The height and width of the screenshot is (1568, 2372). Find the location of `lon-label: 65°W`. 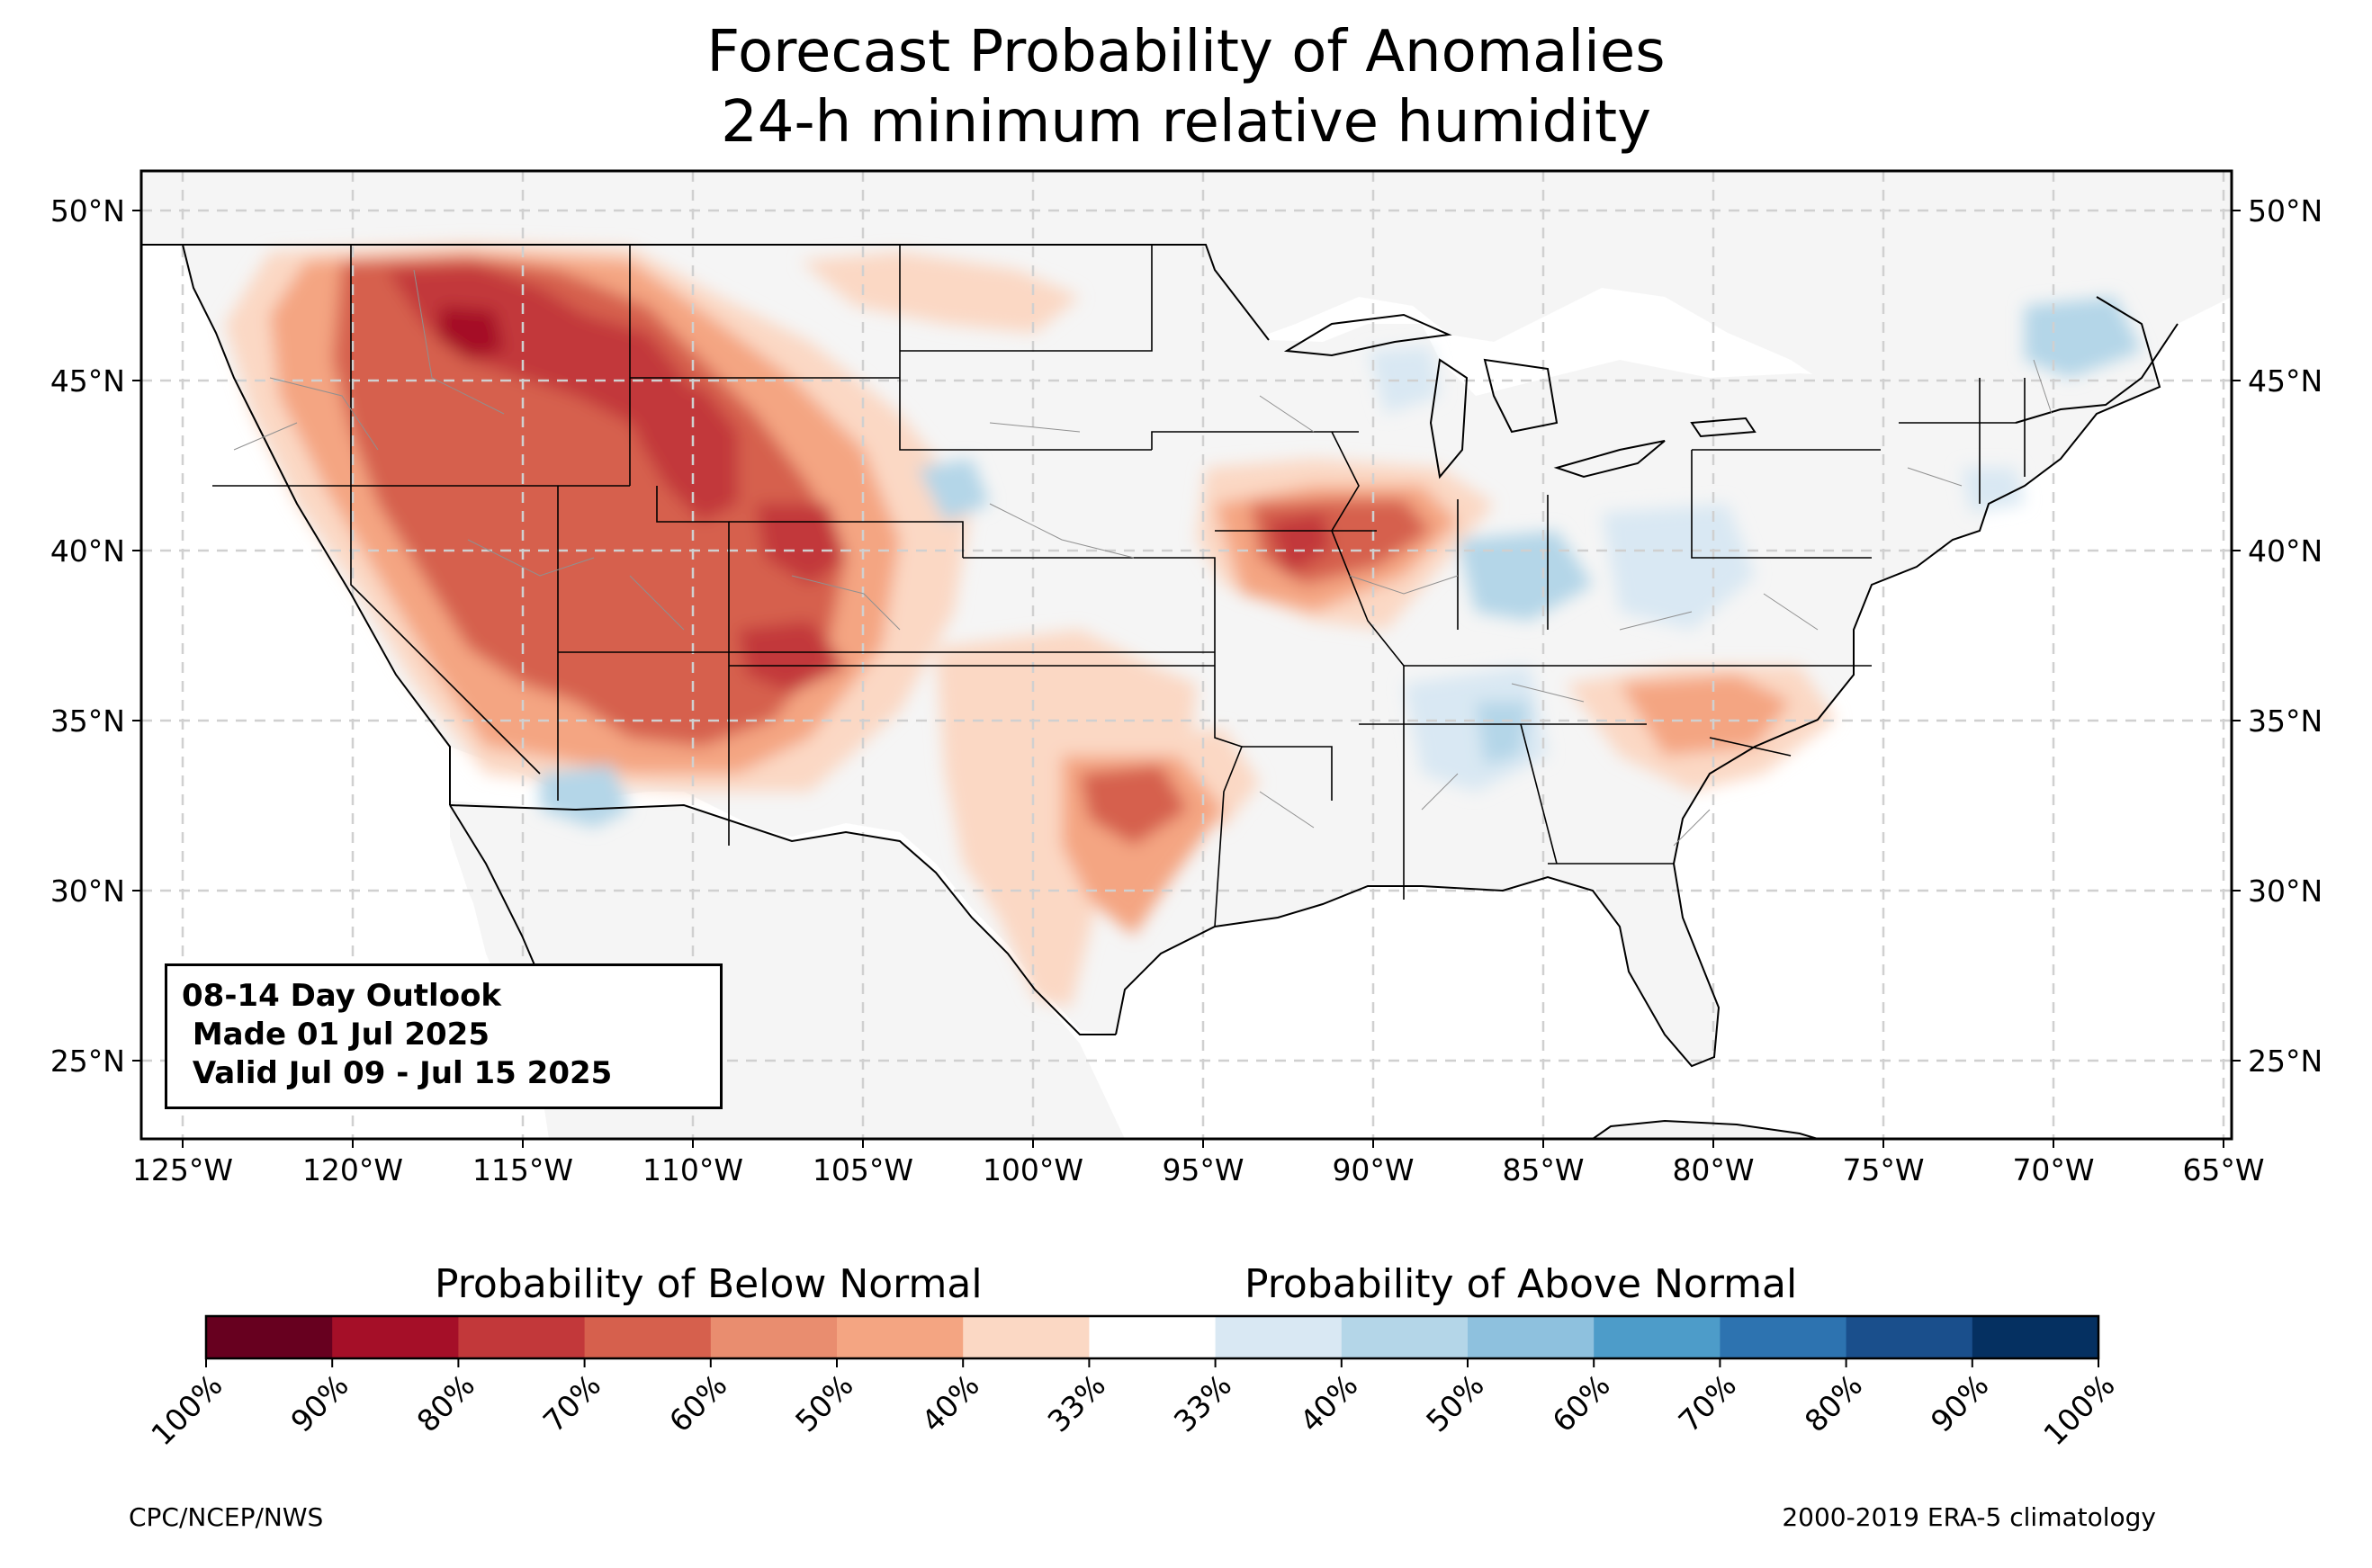

lon-label: 65°W is located at coordinates (2223, 1169).